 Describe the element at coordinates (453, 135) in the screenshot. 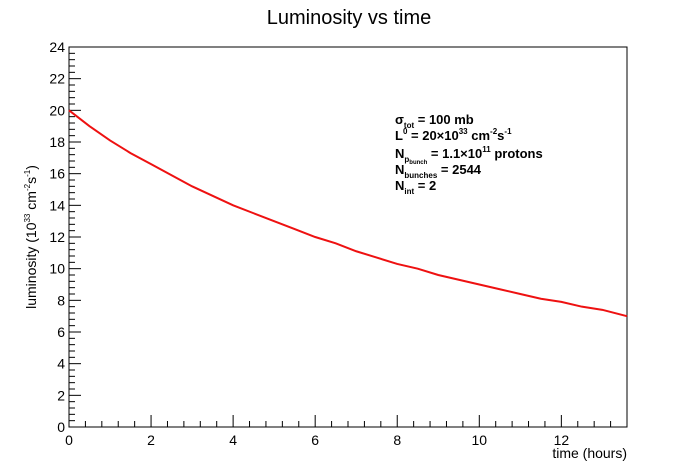

I see `annotation-luminosity-line: L0 = 20×1033 cm-2s-1` at that location.